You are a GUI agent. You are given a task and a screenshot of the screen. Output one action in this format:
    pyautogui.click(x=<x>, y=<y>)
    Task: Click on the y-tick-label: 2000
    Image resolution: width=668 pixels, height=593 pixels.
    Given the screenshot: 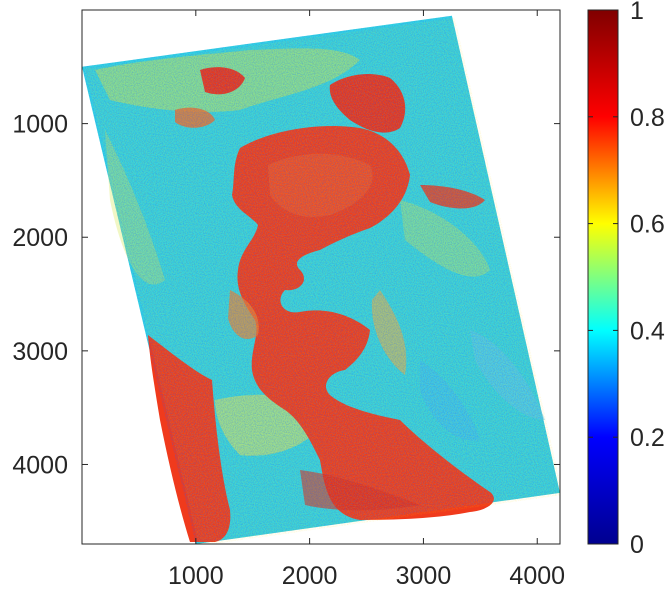 What is the action you would take?
    pyautogui.click(x=40, y=238)
    